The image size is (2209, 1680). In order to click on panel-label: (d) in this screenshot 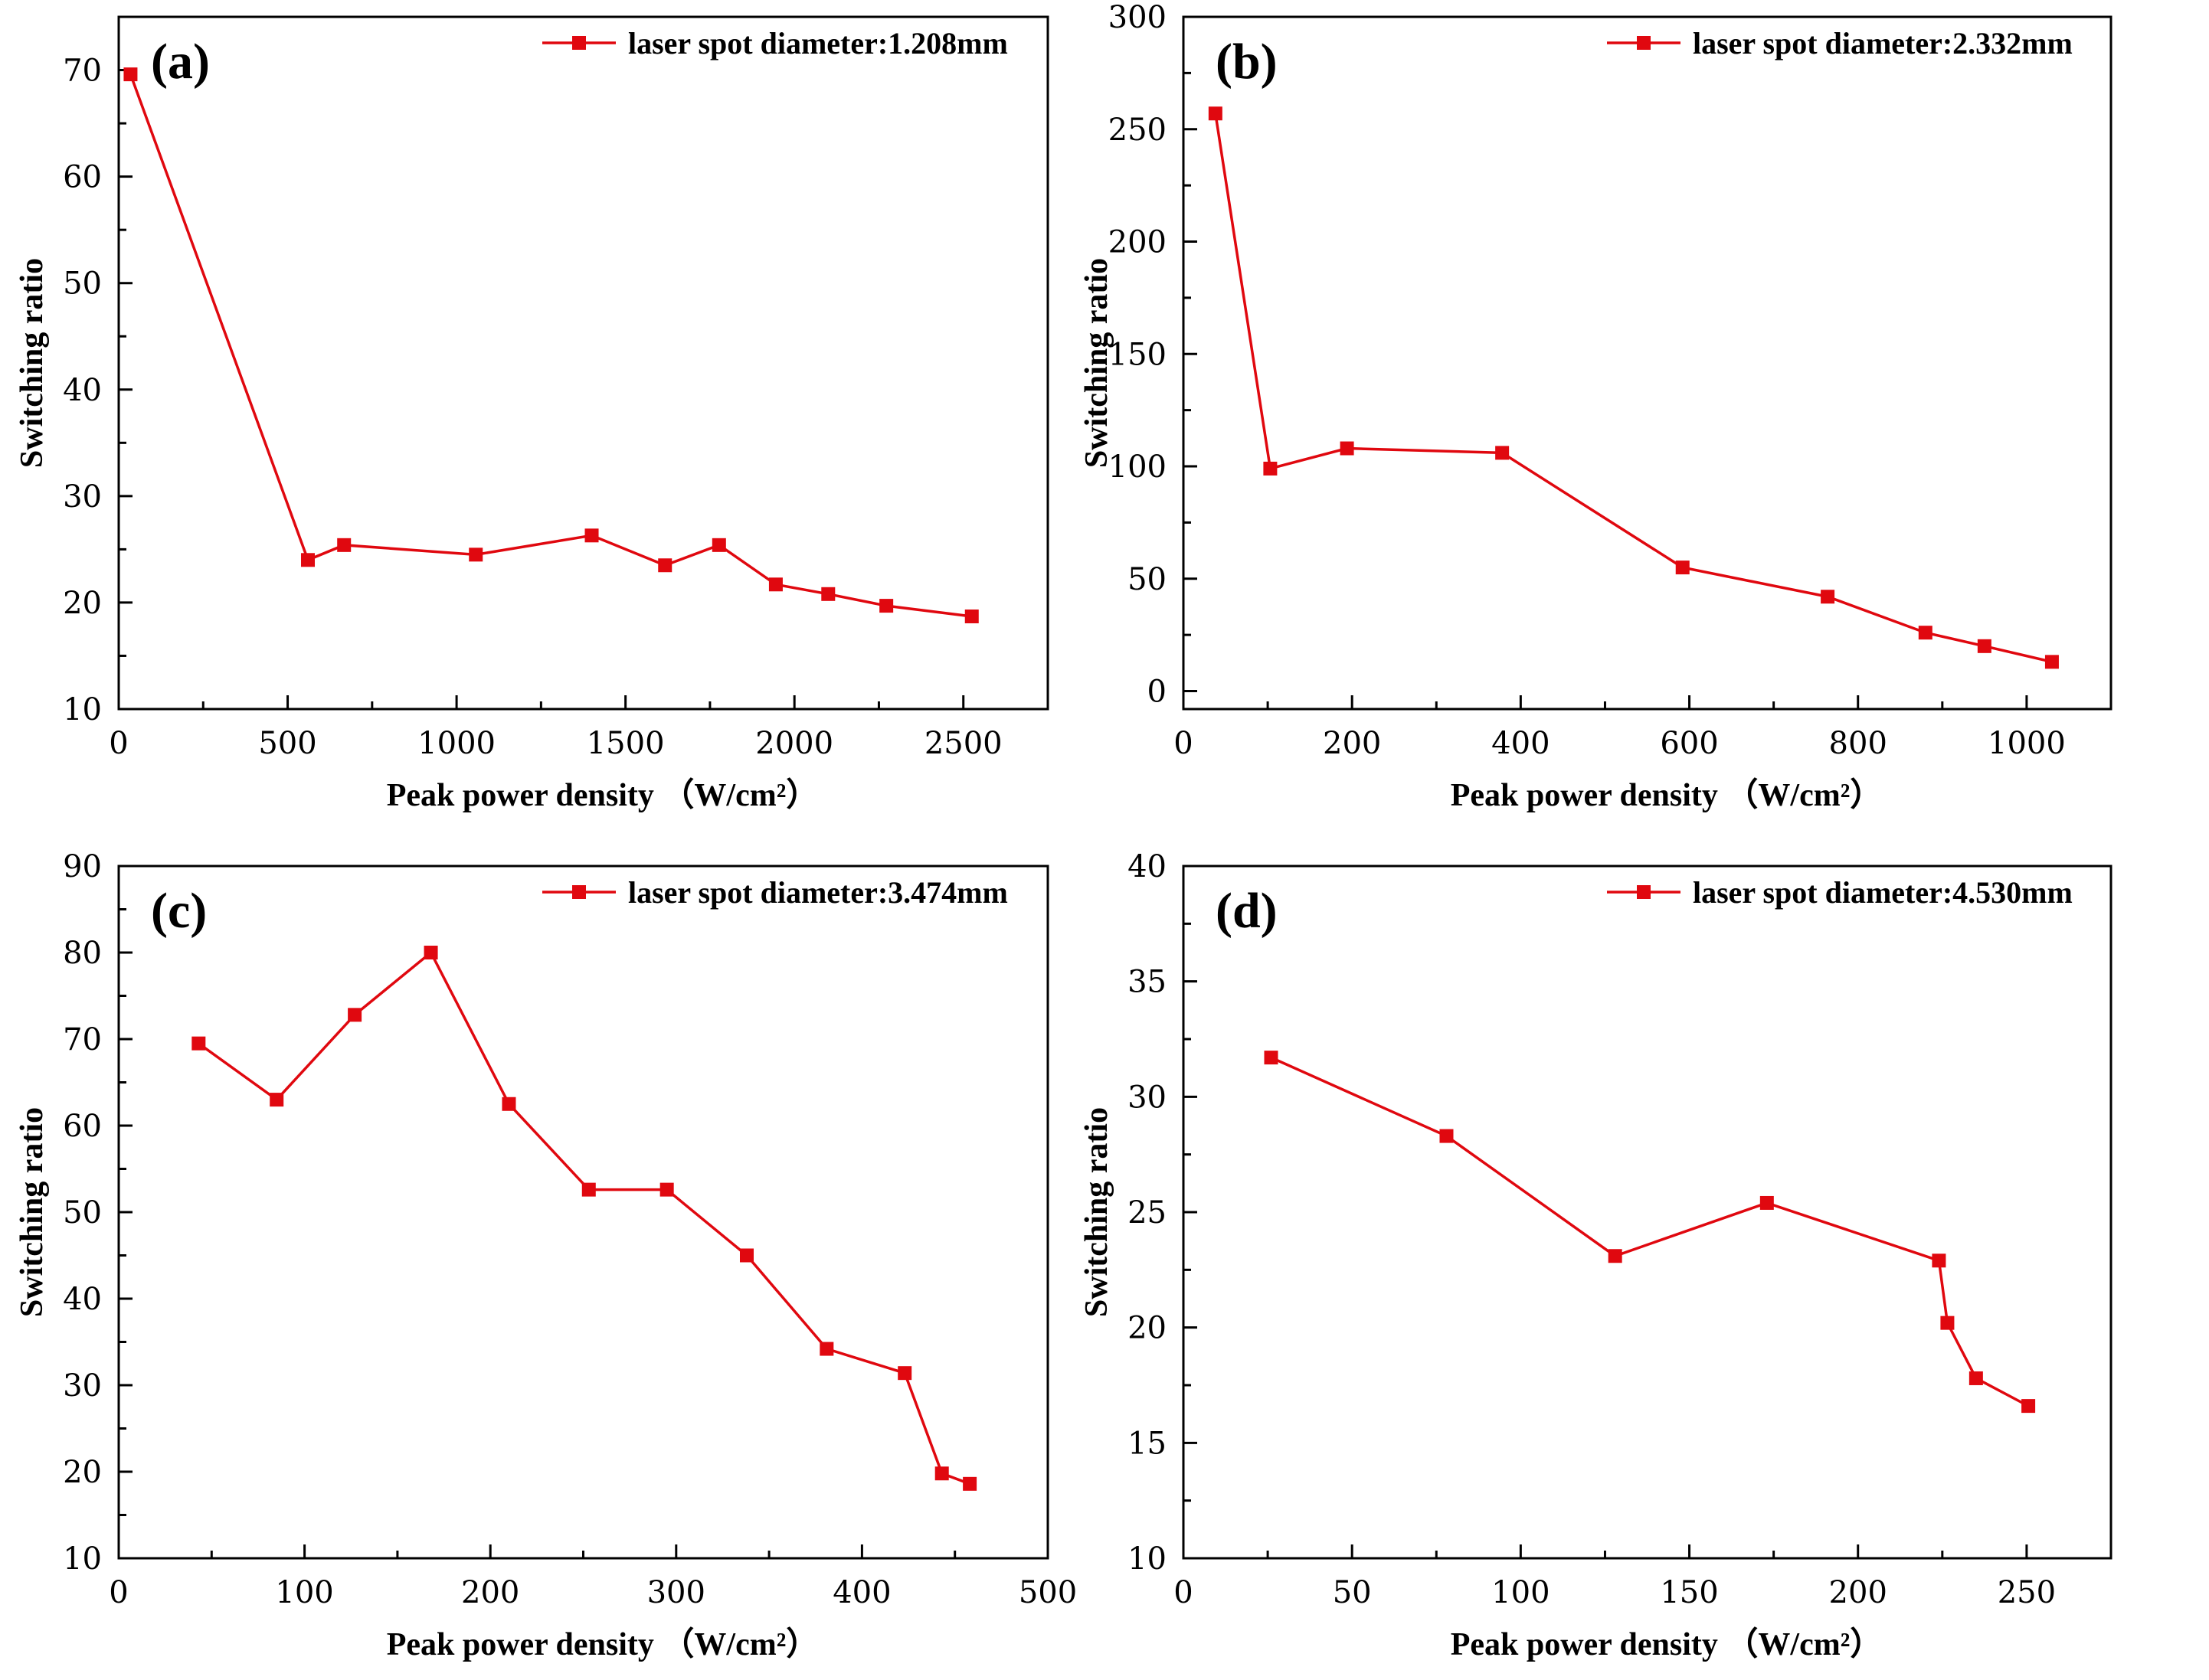, I will do `click(1247, 911)`.